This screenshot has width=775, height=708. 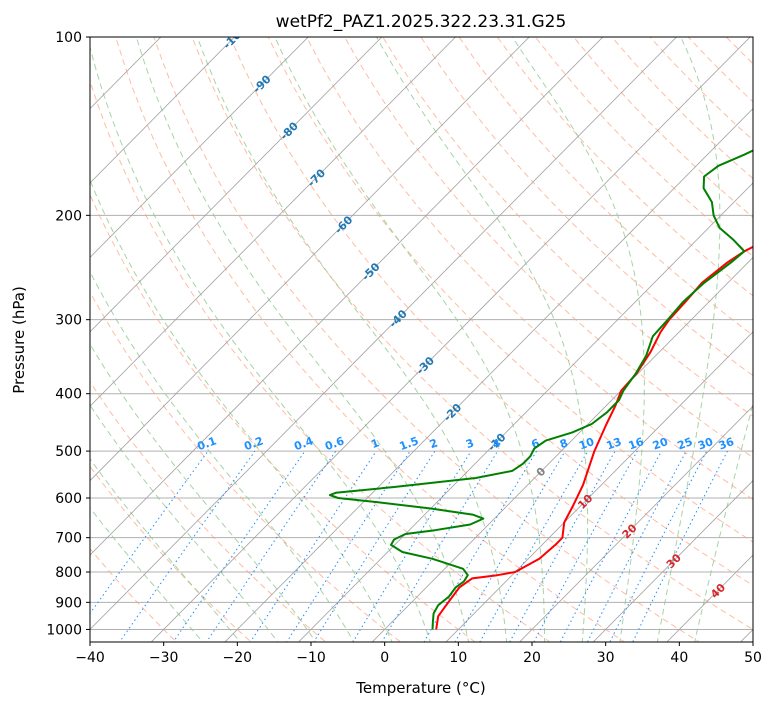 What do you see at coordinates (452, 412) in the screenshot?
I see `isotherm-label: -20` at bounding box center [452, 412].